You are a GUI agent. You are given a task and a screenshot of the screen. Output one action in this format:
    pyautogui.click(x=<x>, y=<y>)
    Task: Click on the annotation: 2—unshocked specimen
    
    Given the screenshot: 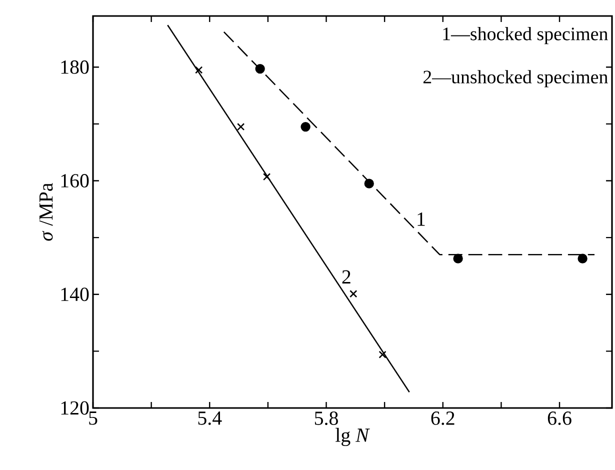 What is the action you would take?
    pyautogui.click(x=515, y=79)
    